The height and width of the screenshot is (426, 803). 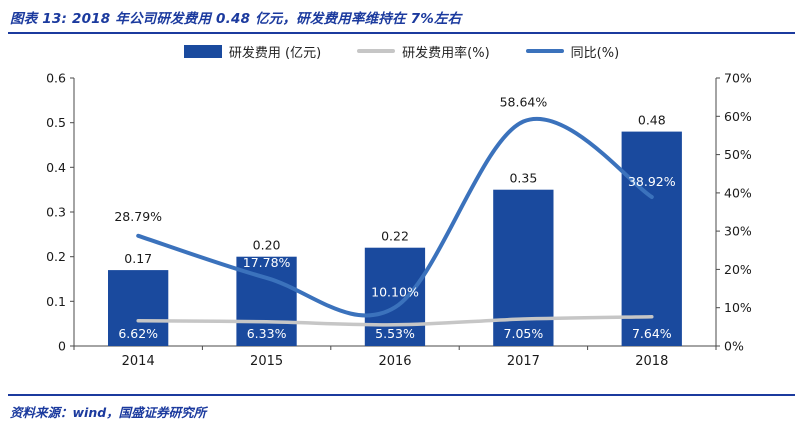 I want to click on legend-label-rate: 研发费用率(%), so click(x=446, y=53).